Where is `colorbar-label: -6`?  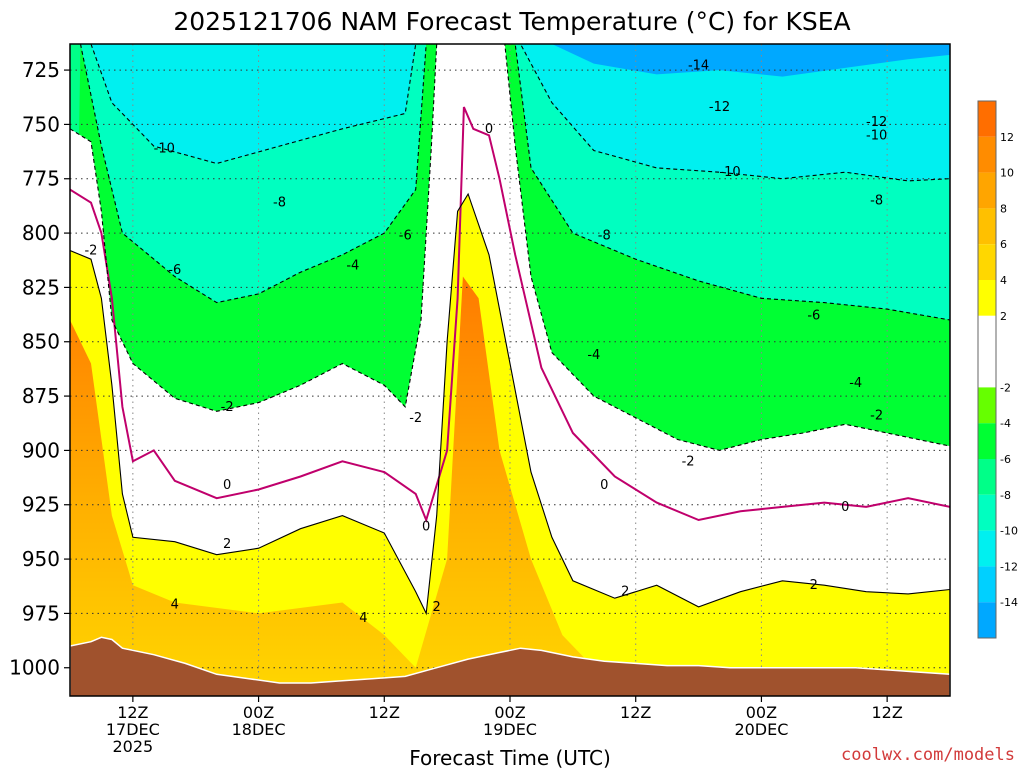 colorbar-label: -6 is located at coordinates (1005, 459).